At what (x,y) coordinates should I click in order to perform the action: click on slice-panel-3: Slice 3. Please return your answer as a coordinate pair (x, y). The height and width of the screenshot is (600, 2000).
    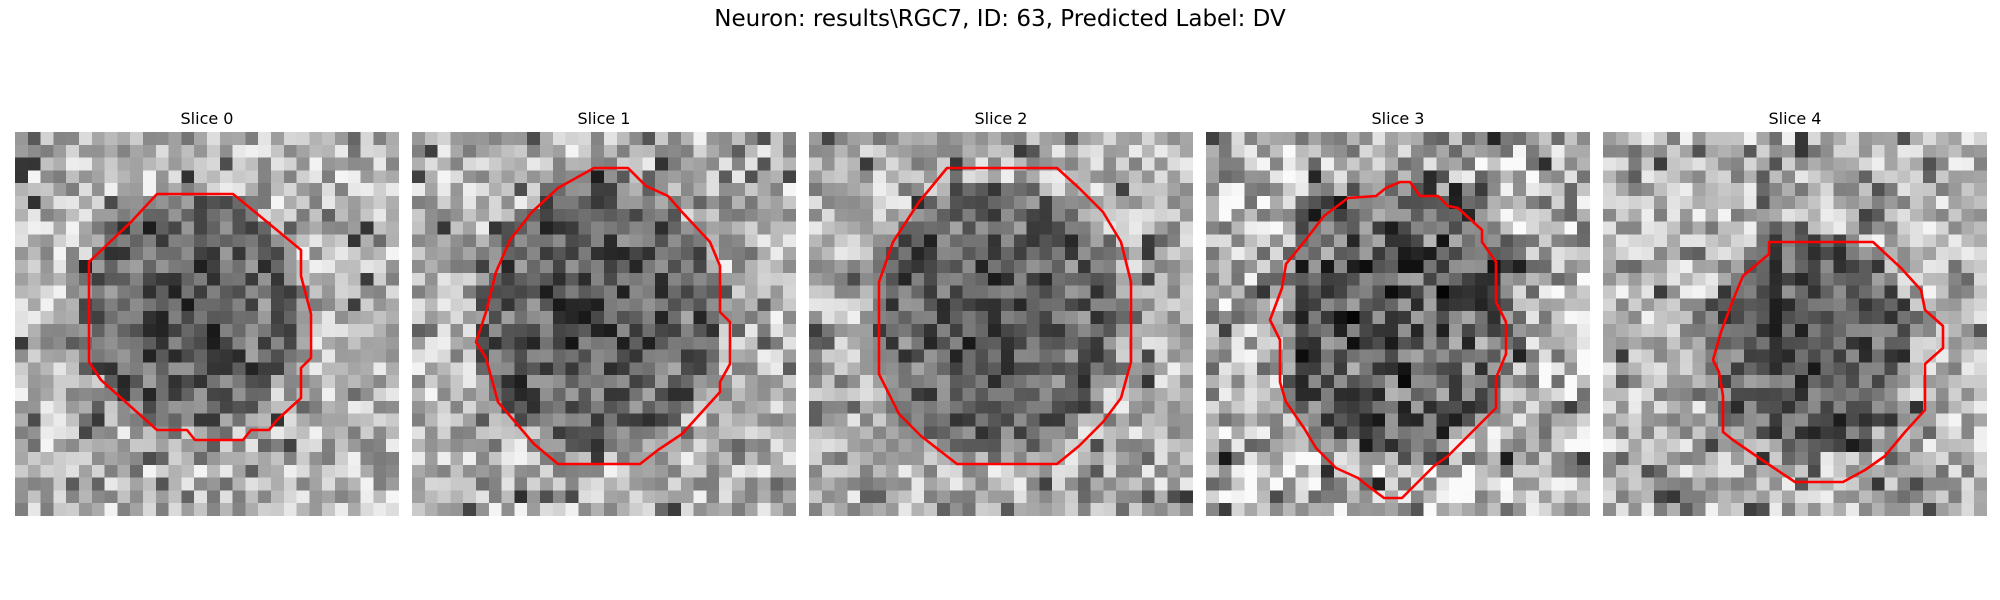
    Looking at the image, I should click on (1398, 311).